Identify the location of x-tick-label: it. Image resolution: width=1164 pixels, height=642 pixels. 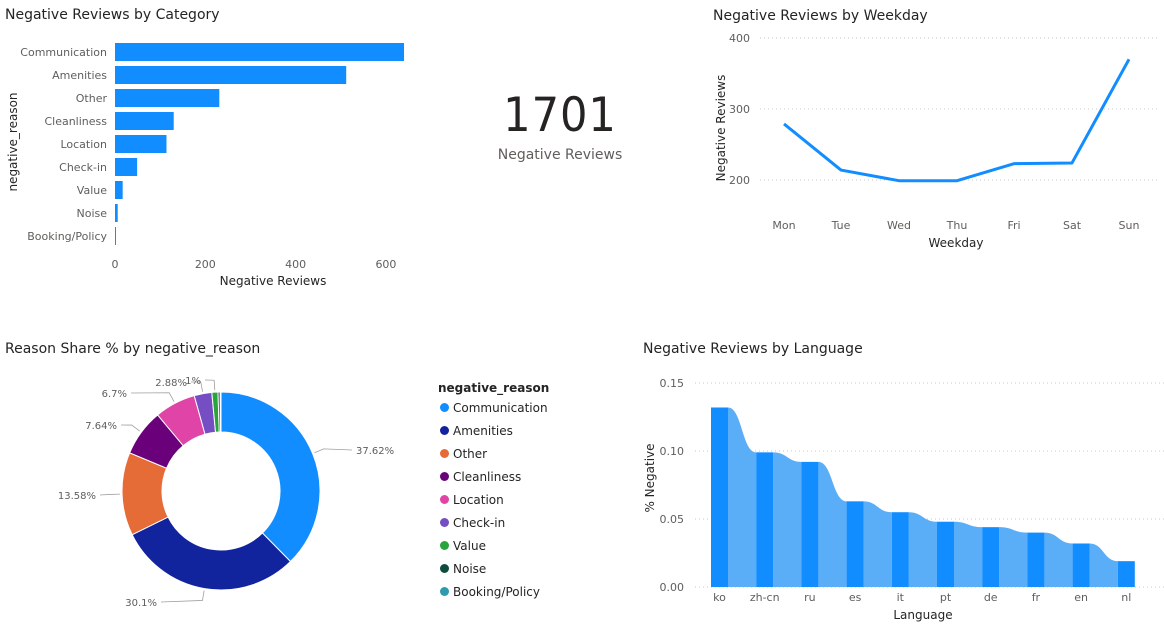
(901, 597).